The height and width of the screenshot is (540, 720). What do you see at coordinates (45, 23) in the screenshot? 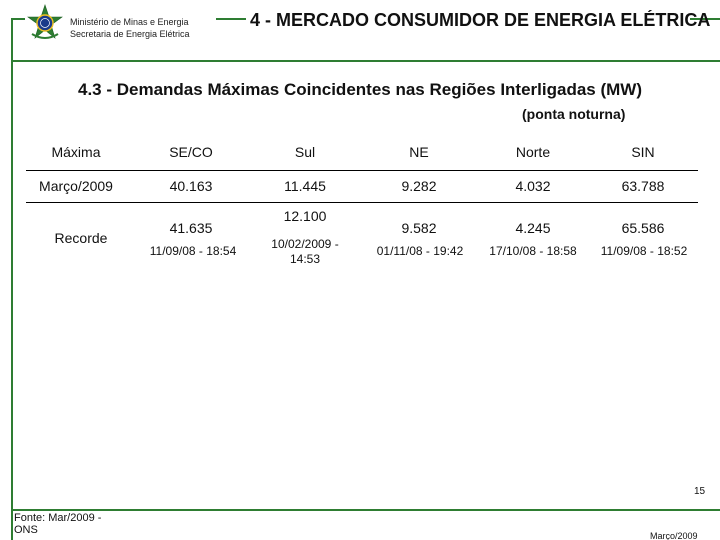
I see `brazil-coat-of-arms-icon` at bounding box center [45, 23].